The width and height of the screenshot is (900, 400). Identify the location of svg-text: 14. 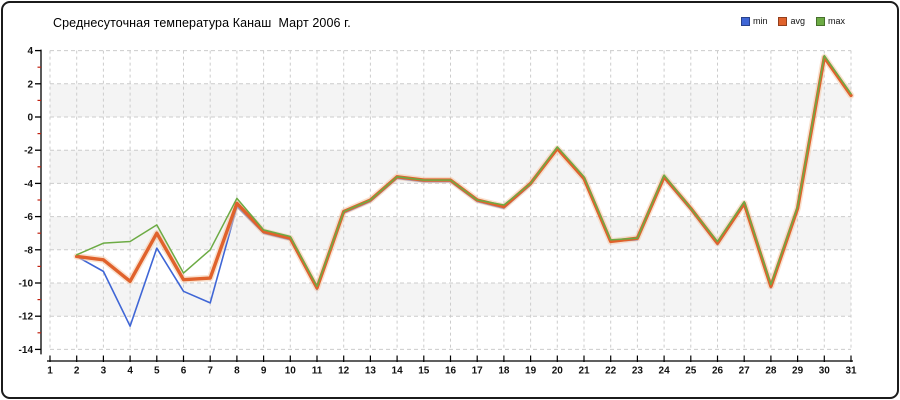
(398, 371).